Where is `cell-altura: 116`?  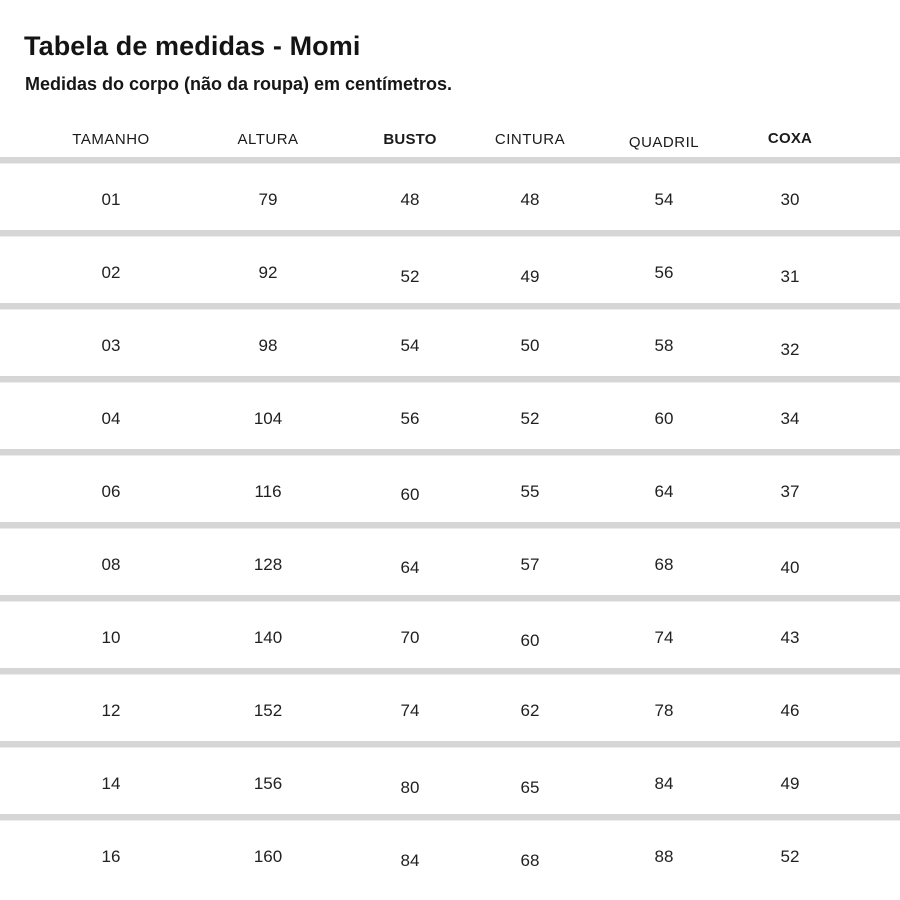
cell-altura: 116 is located at coordinates (268, 491).